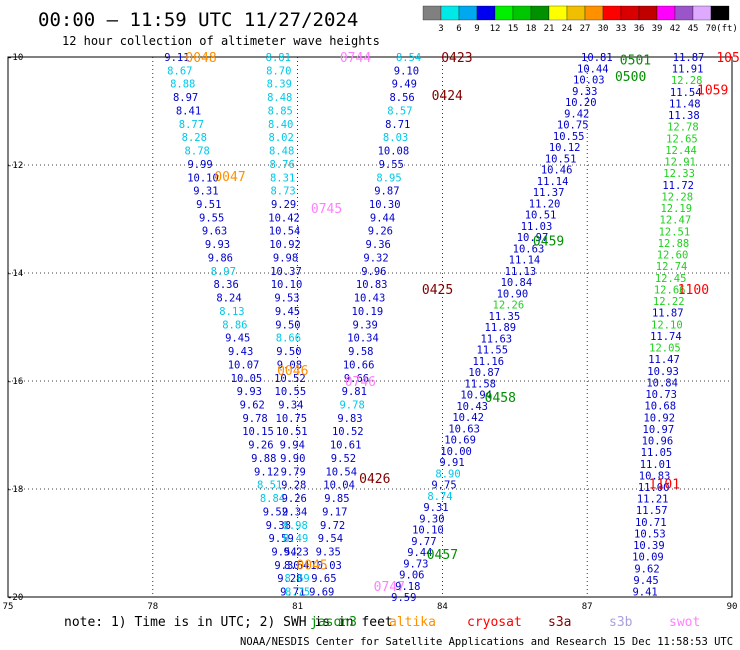 This screenshot has width=740, height=650. Describe the element at coordinates (411, 576) in the screenshot. I see `wave-value-jason3: 9.06` at that location.